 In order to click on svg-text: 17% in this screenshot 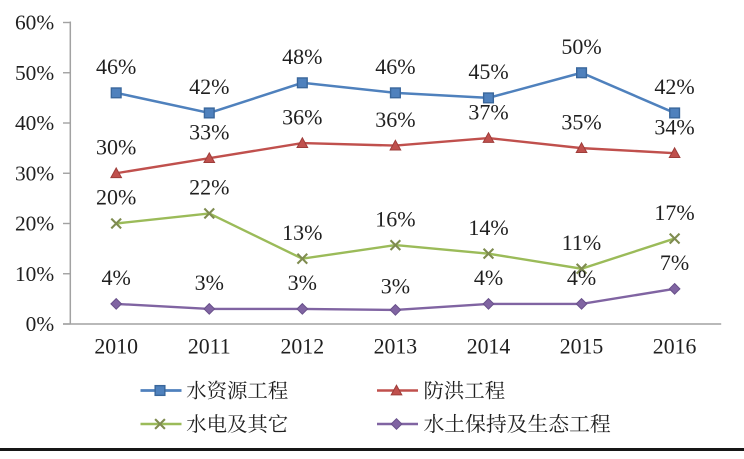, I will do `click(674, 212)`.